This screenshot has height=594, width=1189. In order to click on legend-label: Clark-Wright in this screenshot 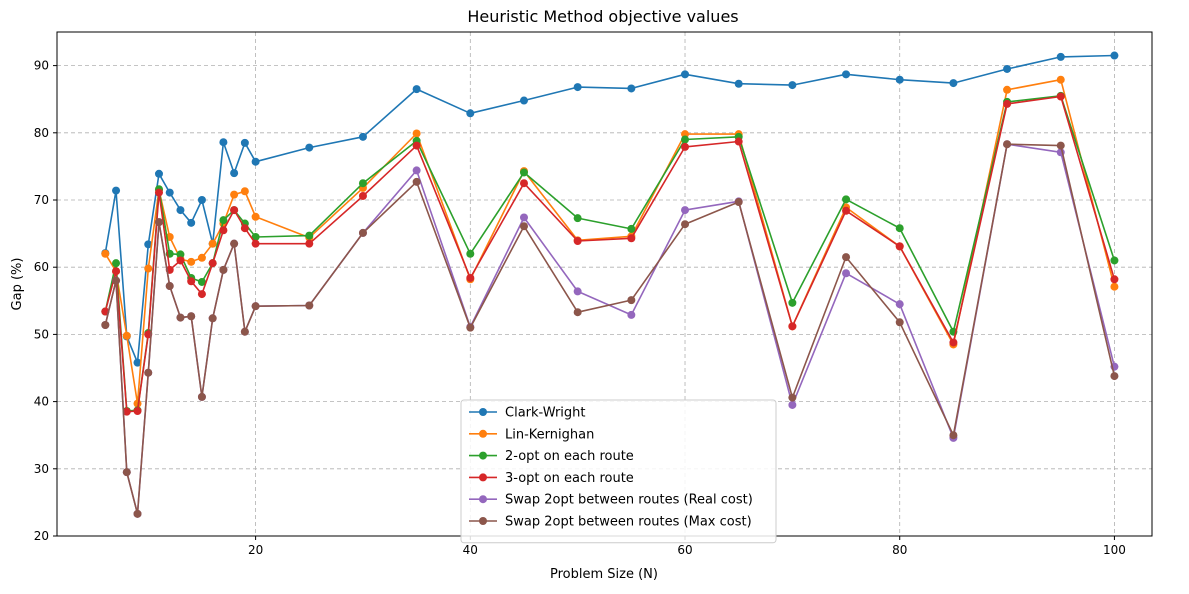, I will do `click(545, 413)`.